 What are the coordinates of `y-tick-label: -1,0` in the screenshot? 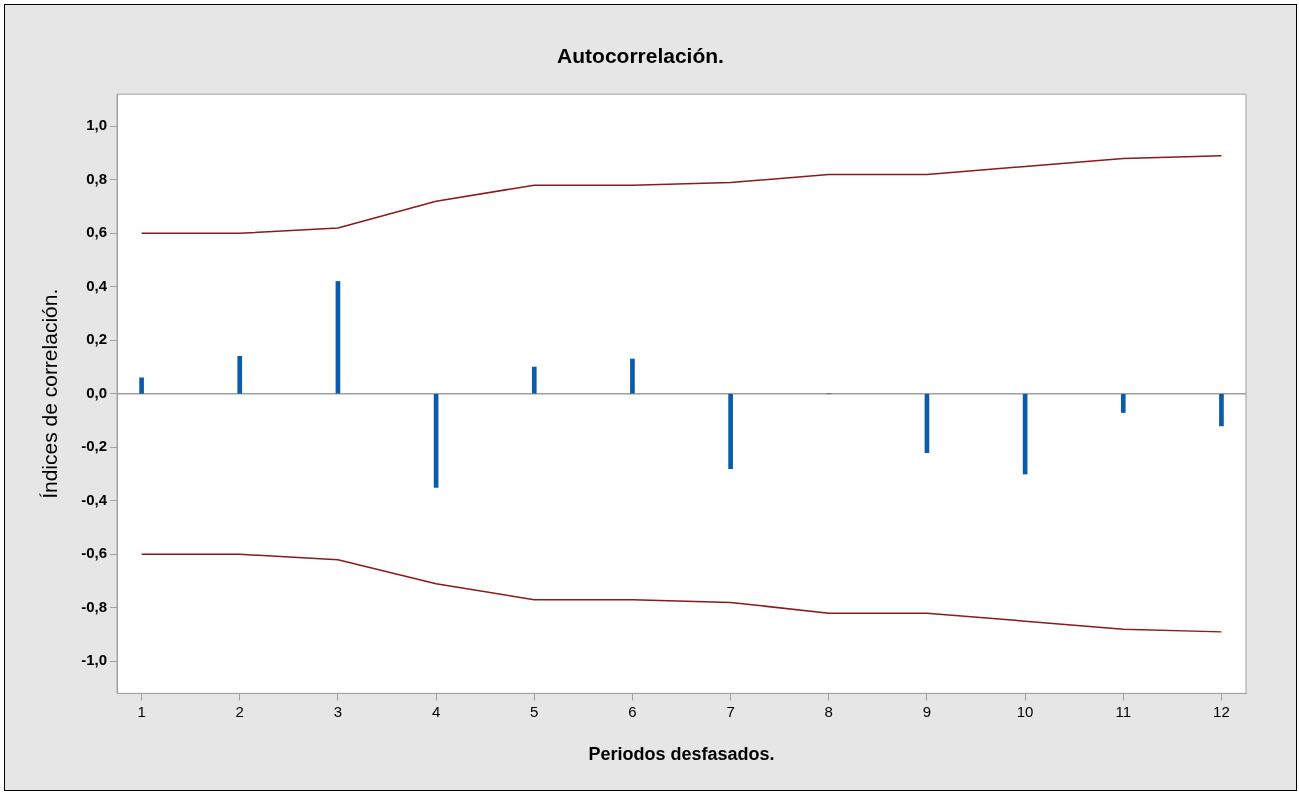 It's located at (94, 660).